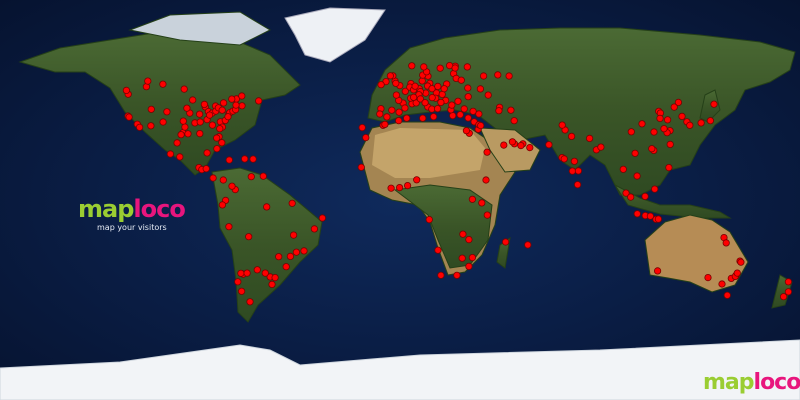 This screenshot has width=800, height=400. I want to click on maploco-corner-logo: maploco, so click(751, 382).